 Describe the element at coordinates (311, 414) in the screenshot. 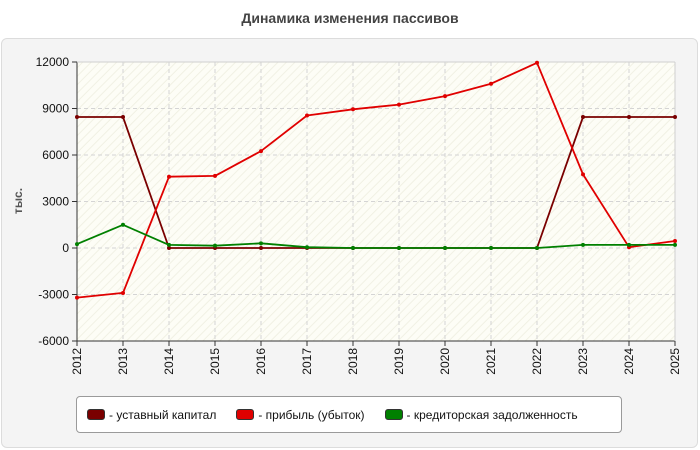

I see `legend-label: - прибыль (убыток)` at that location.